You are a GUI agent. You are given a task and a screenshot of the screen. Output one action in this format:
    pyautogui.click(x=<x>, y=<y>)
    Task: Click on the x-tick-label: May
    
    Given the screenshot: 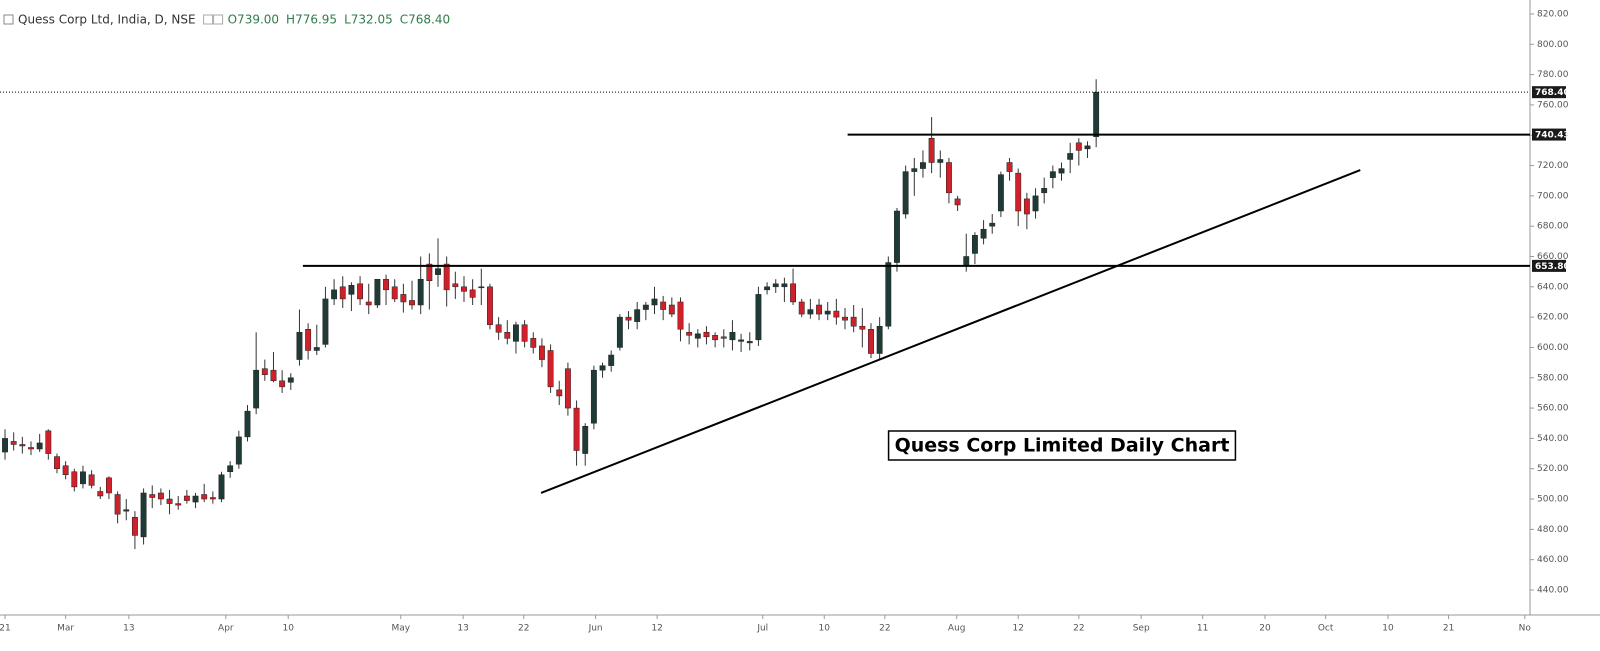 What is the action you would take?
    pyautogui.click(x=400, y=629)
    